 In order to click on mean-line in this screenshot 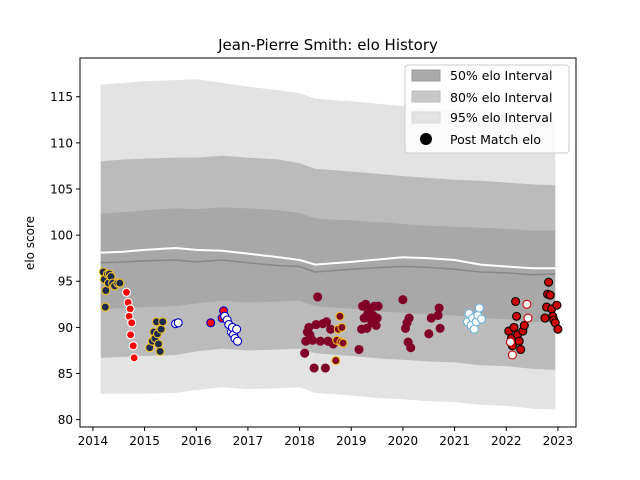, I will do `click(328, 258)`.